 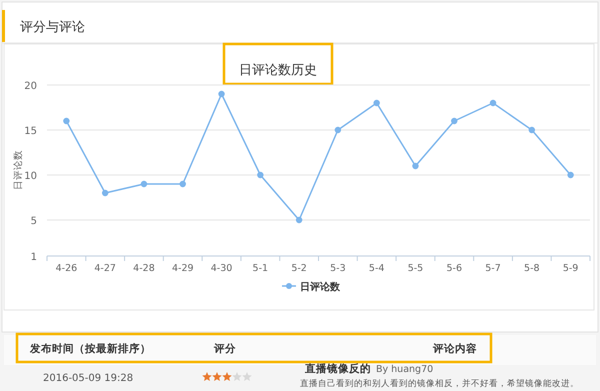 What do you see at coordinates (416, 268) in the screenshot?
I see `x-tick-label: 5-5` at bounding box center [416, 268].